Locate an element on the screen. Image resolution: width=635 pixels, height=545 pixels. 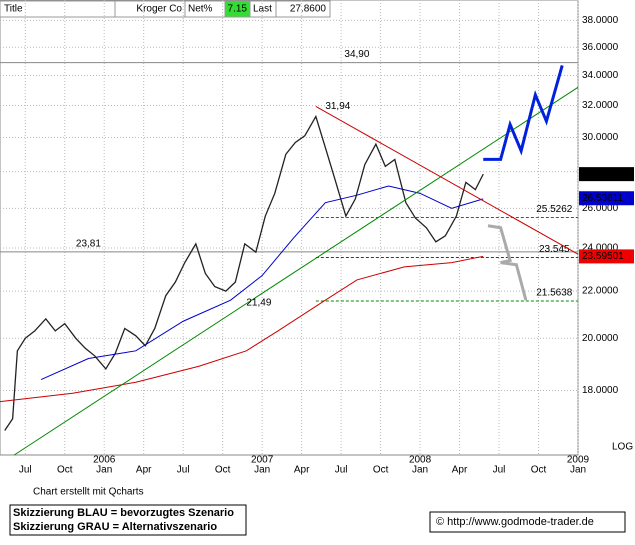
y-tick-label: 34.0000 is located at coordinates (600, 75).